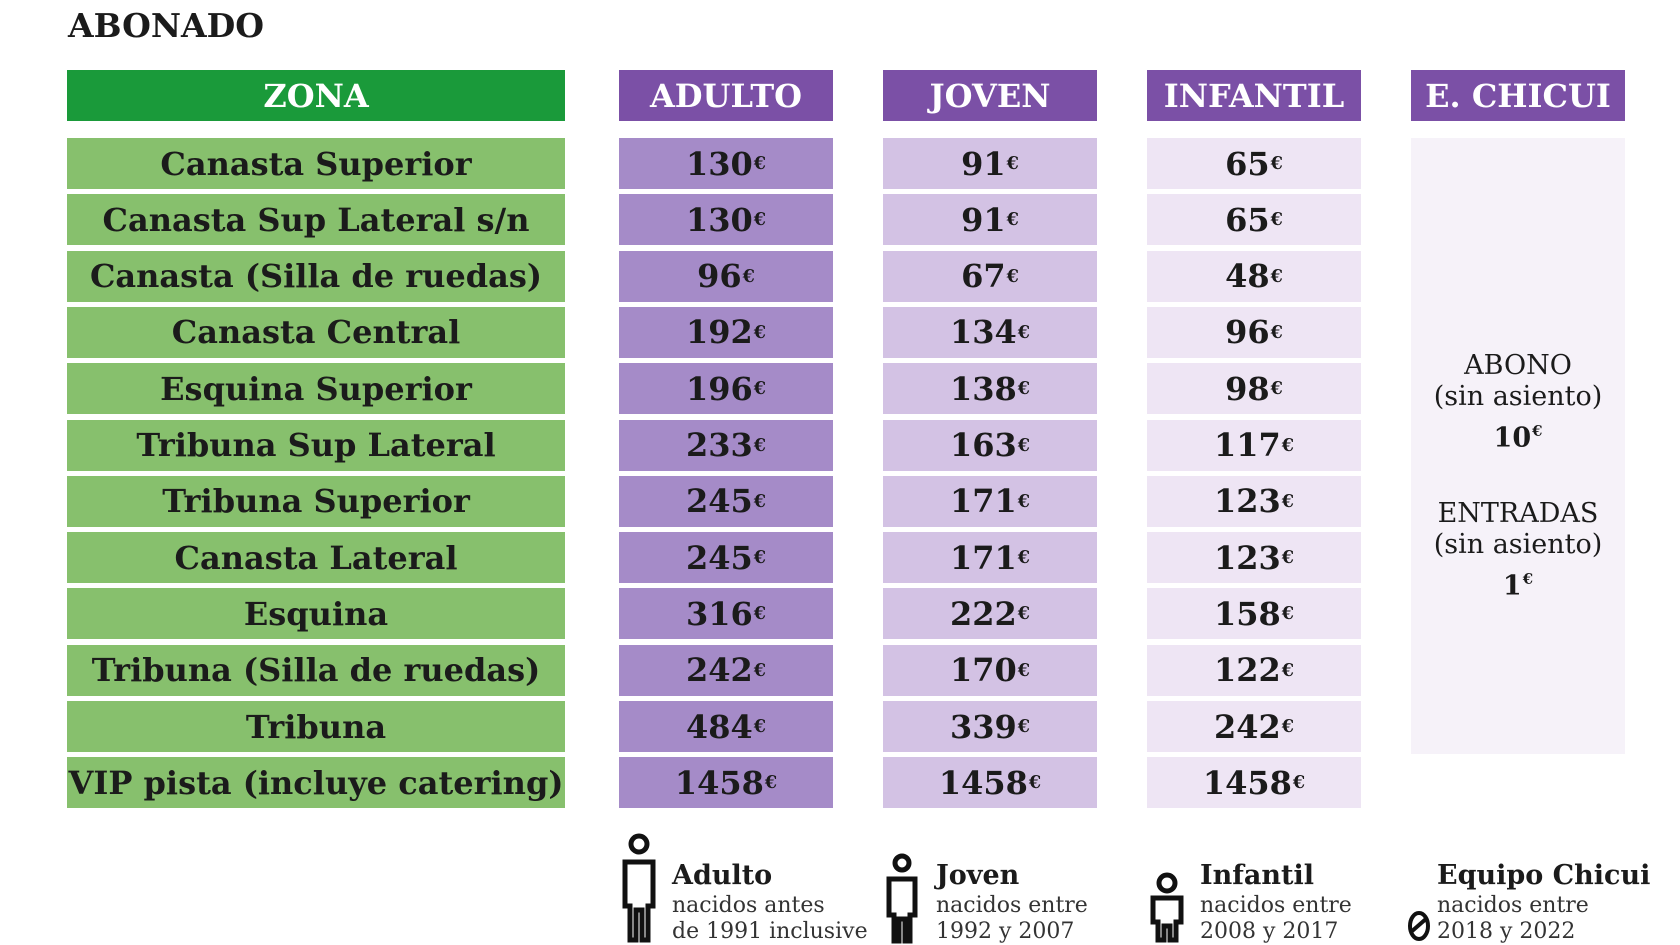  I want to click on price-cell: 48 €, so click(1254, 276).